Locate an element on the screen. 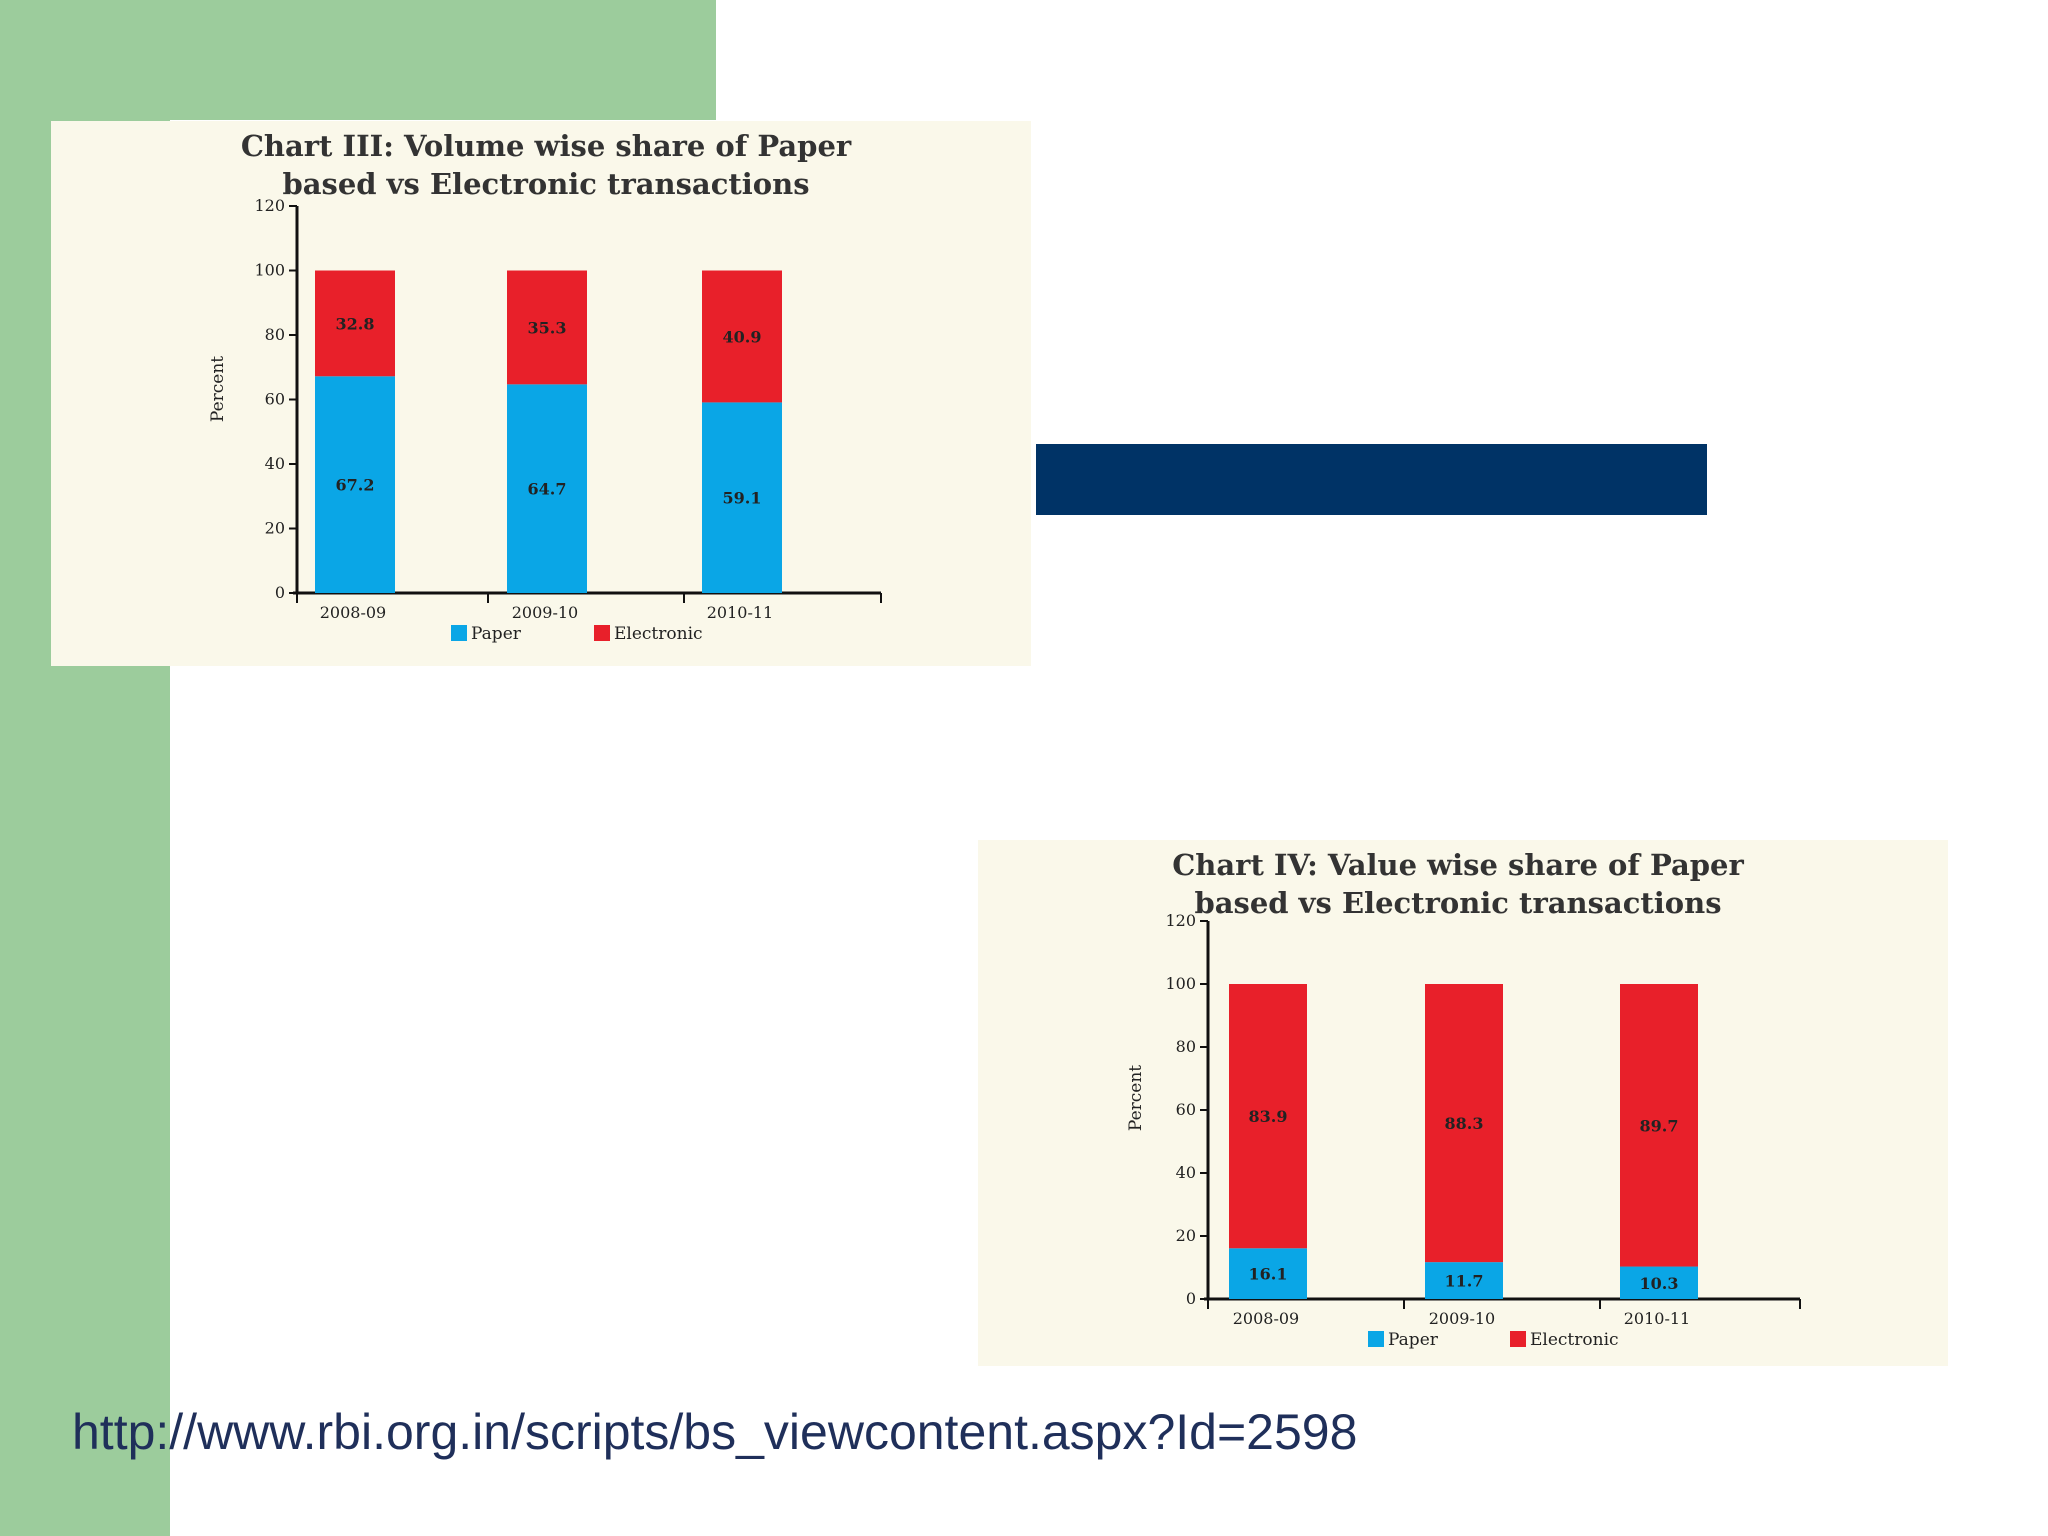  bar-label-electronic: 89.7 is located at coordinates (1659, 1125).